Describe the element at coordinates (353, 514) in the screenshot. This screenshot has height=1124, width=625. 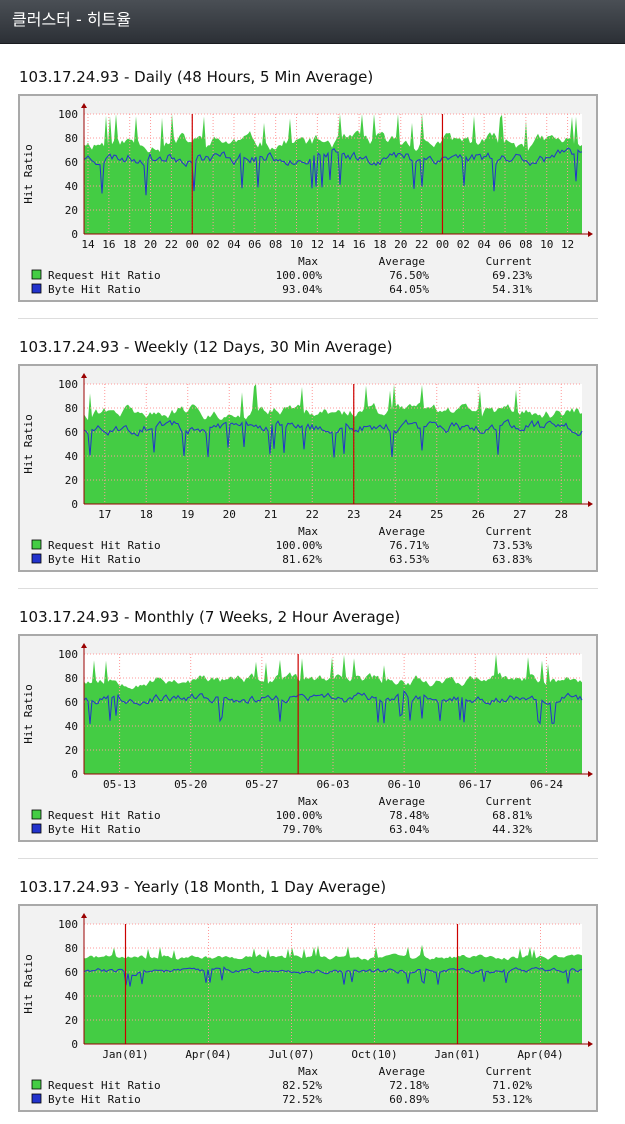
I see `x-tick-label: 23` at that location.